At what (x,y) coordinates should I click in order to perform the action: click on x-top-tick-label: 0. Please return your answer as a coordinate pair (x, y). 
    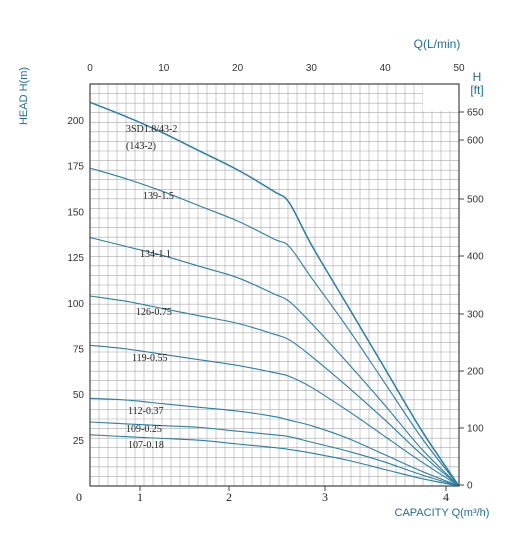
    Looking at the image, I should click on (90, 68).